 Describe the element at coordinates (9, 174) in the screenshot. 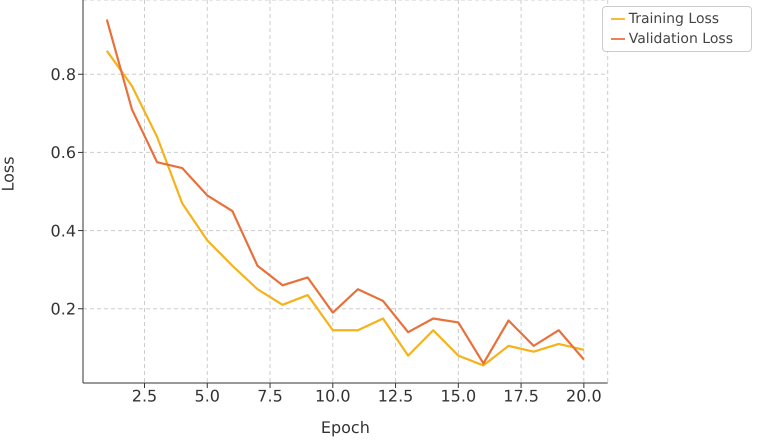

I see `y-axis-title: Loss` at that location.